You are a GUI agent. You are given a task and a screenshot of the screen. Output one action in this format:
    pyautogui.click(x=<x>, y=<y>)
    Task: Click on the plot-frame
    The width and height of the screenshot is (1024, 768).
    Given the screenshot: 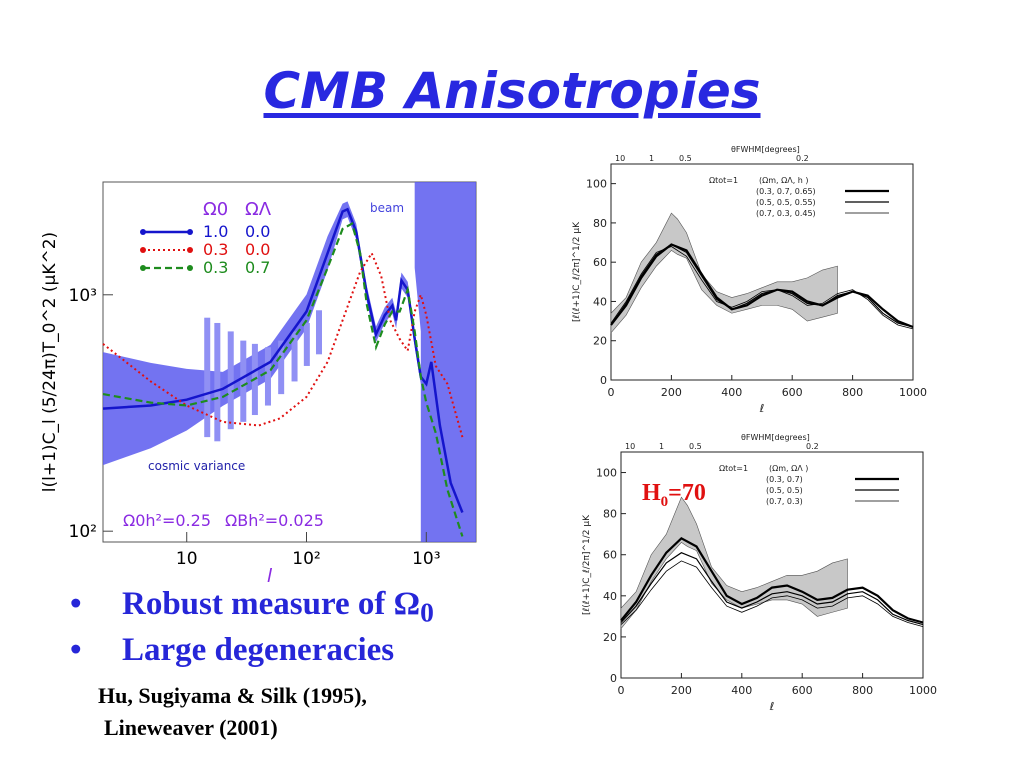 What is the action you would take?
    pyautogui.click(x=762, y=272)
    